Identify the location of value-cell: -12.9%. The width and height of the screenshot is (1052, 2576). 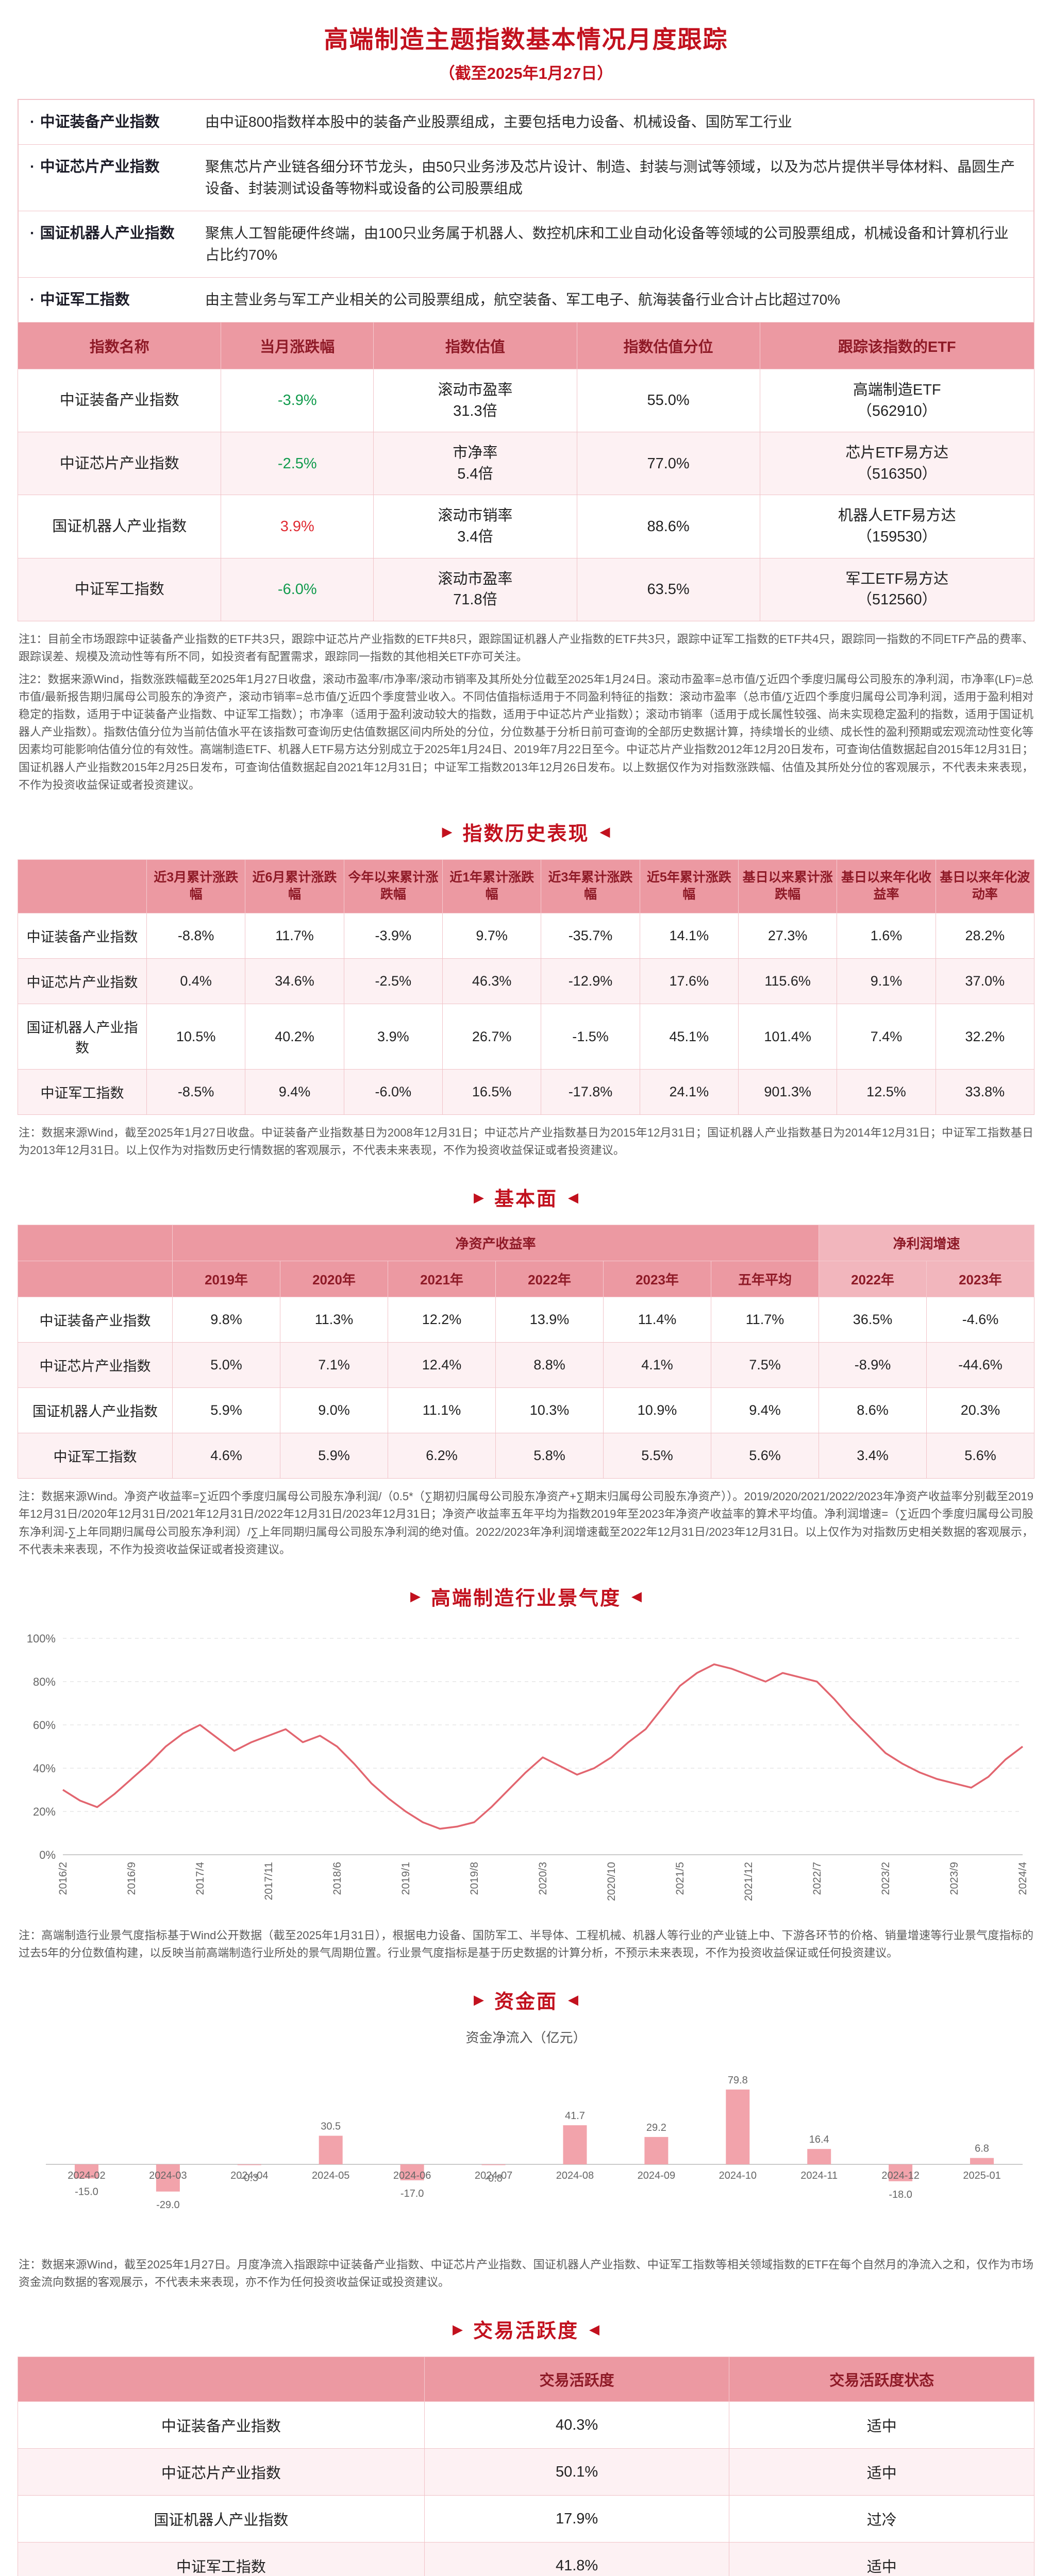
(590, 981).